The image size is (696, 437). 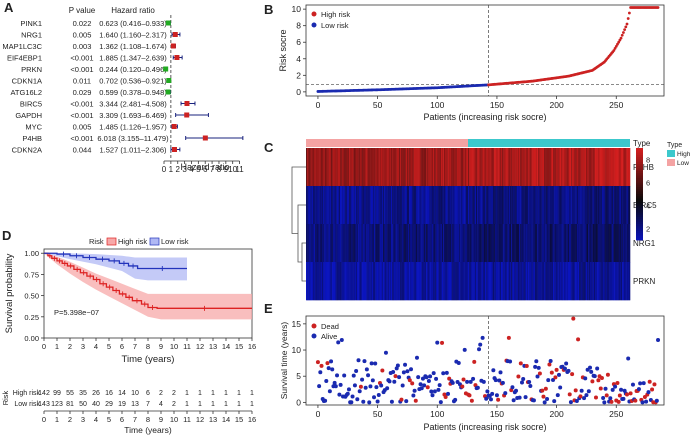 What do you see at coordinates (70, 404) in the screenshot?
I see `risk-table-count: 81` at bounding box center [70, 404].